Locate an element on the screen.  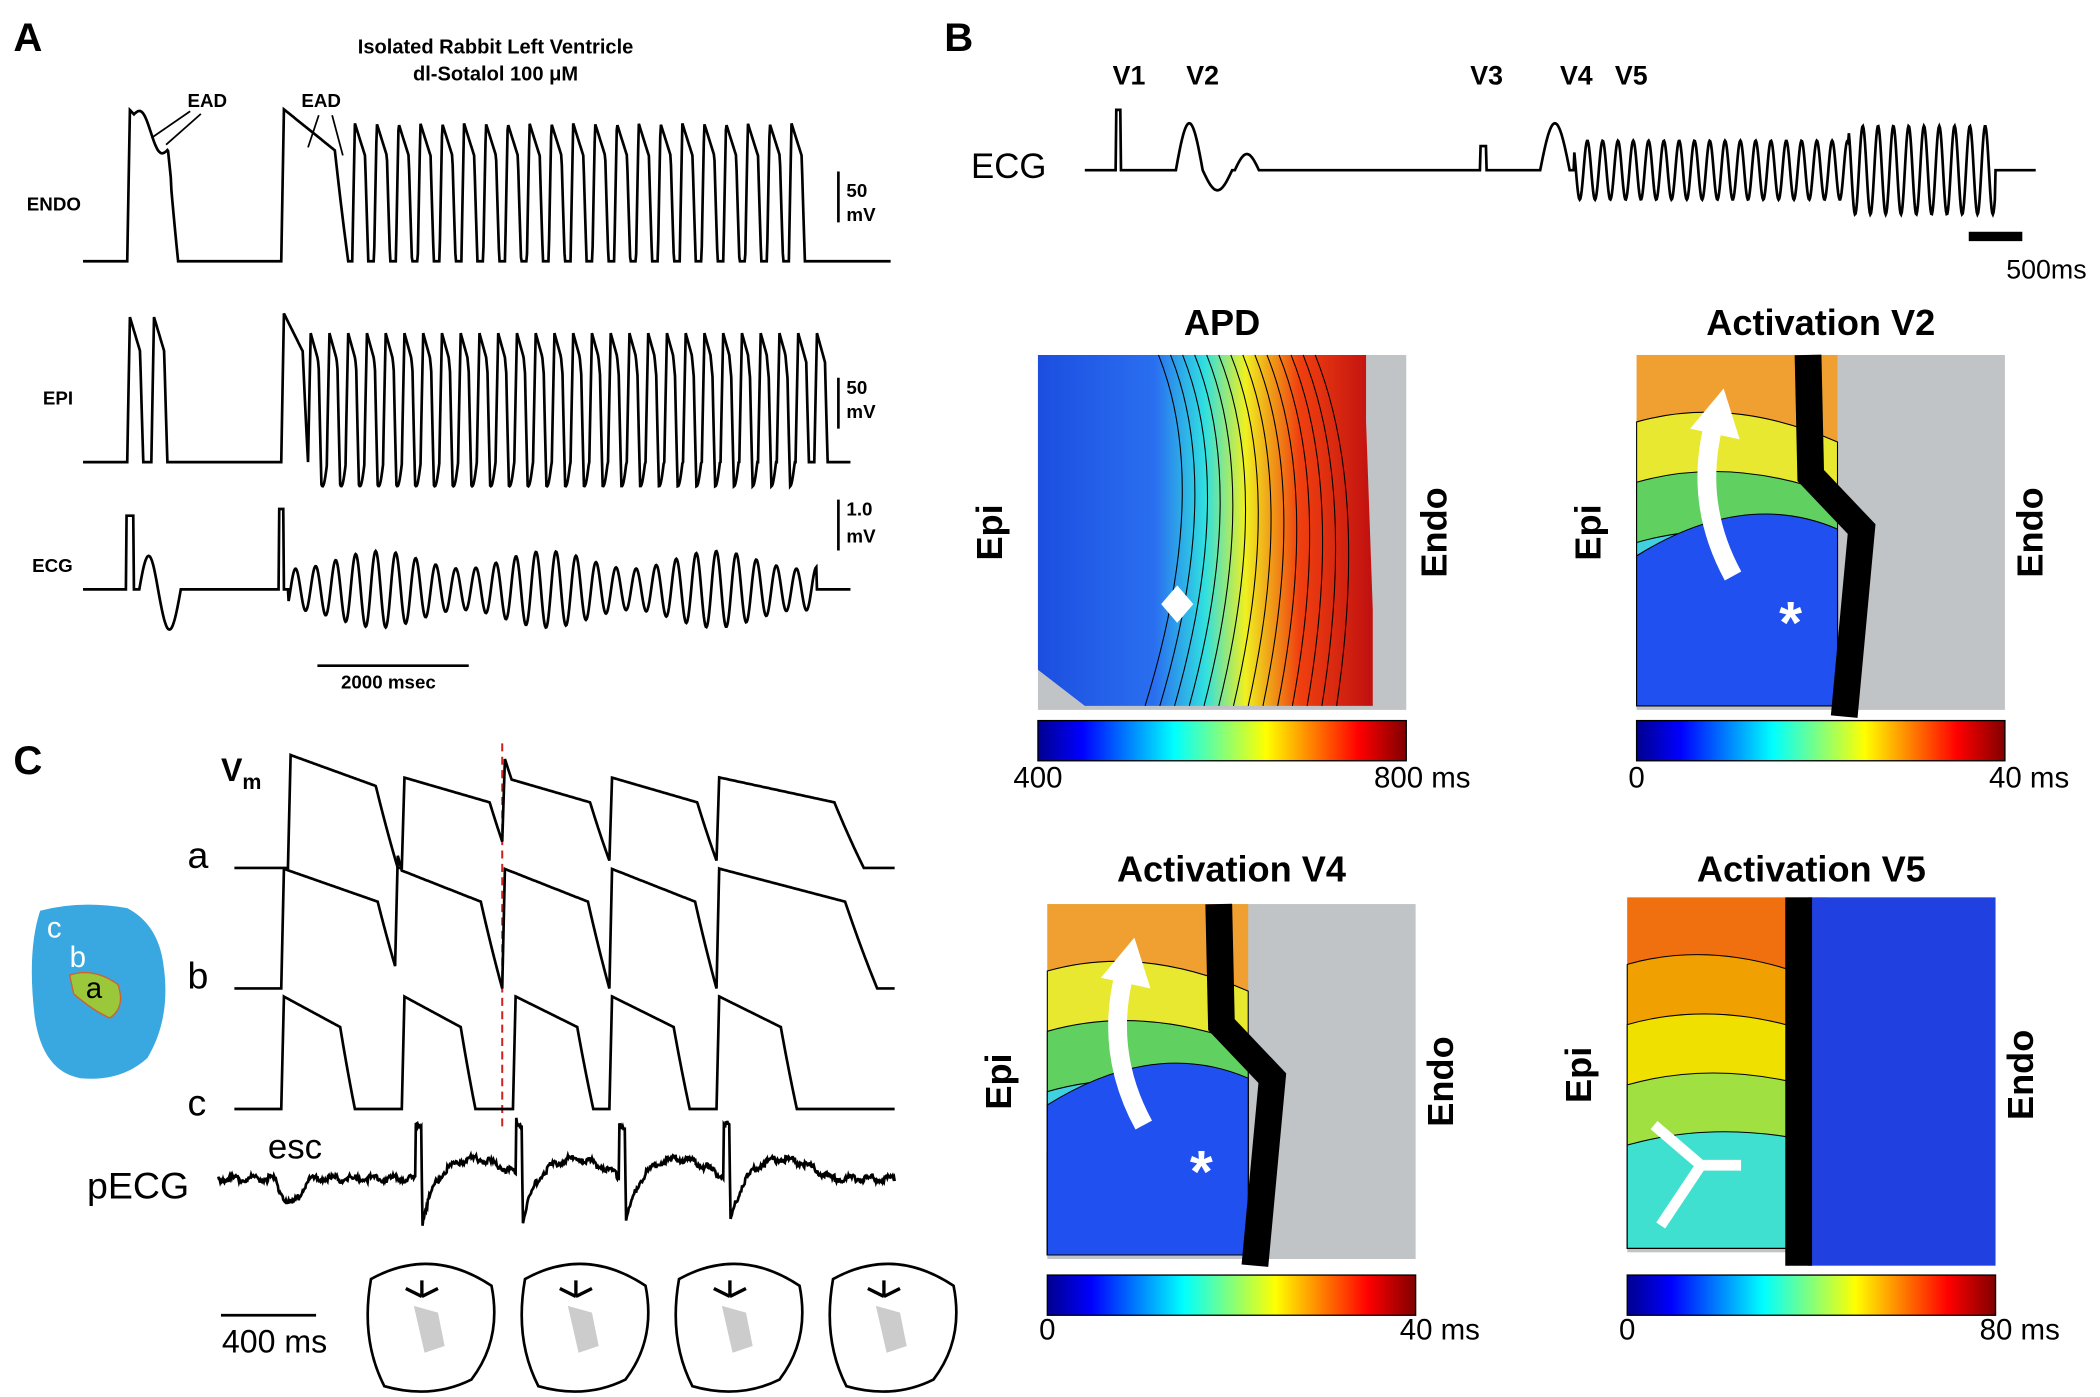
time-scale: 2000 msec is located at coordinates (388, 681).